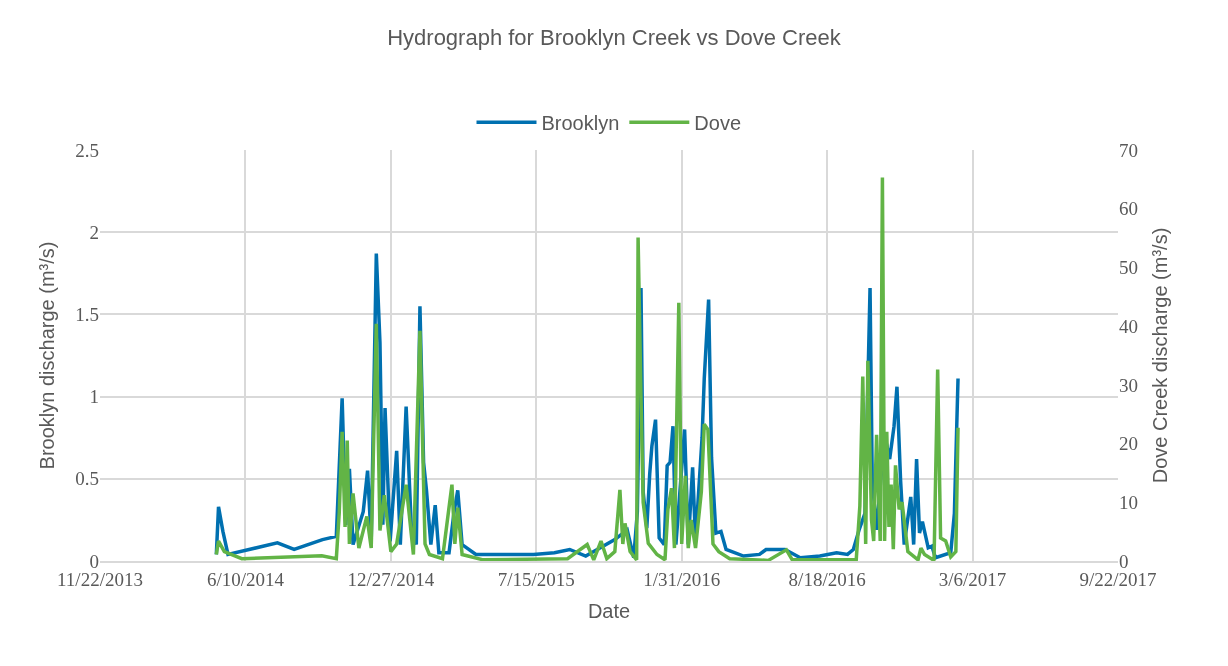  What do you see at coordinates (1128, 209) in the screenshot?
I see `y2-tick-label: 60` at bounding box center [1128, 209].